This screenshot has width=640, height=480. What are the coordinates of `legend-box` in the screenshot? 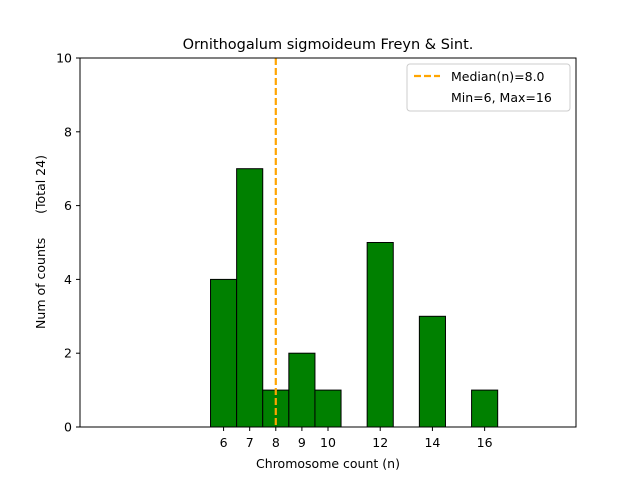 It's located at (488, 87).